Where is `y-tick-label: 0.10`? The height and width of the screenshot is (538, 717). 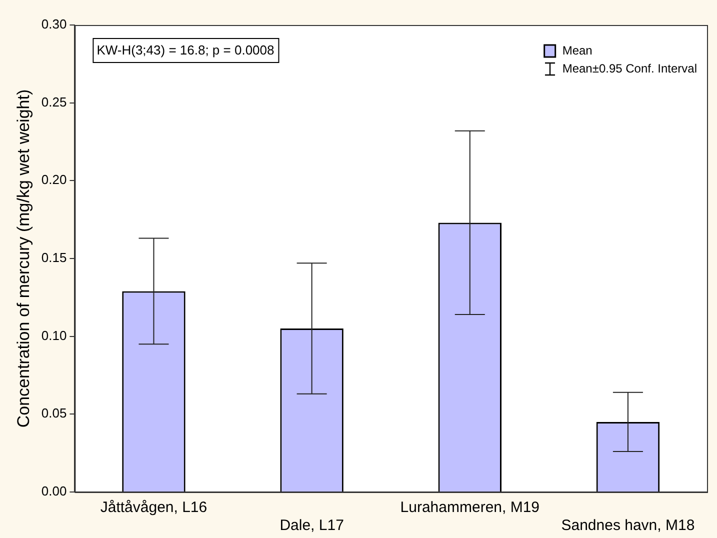 y-tick-label: 0.10 is located at coordinates (54, 335).